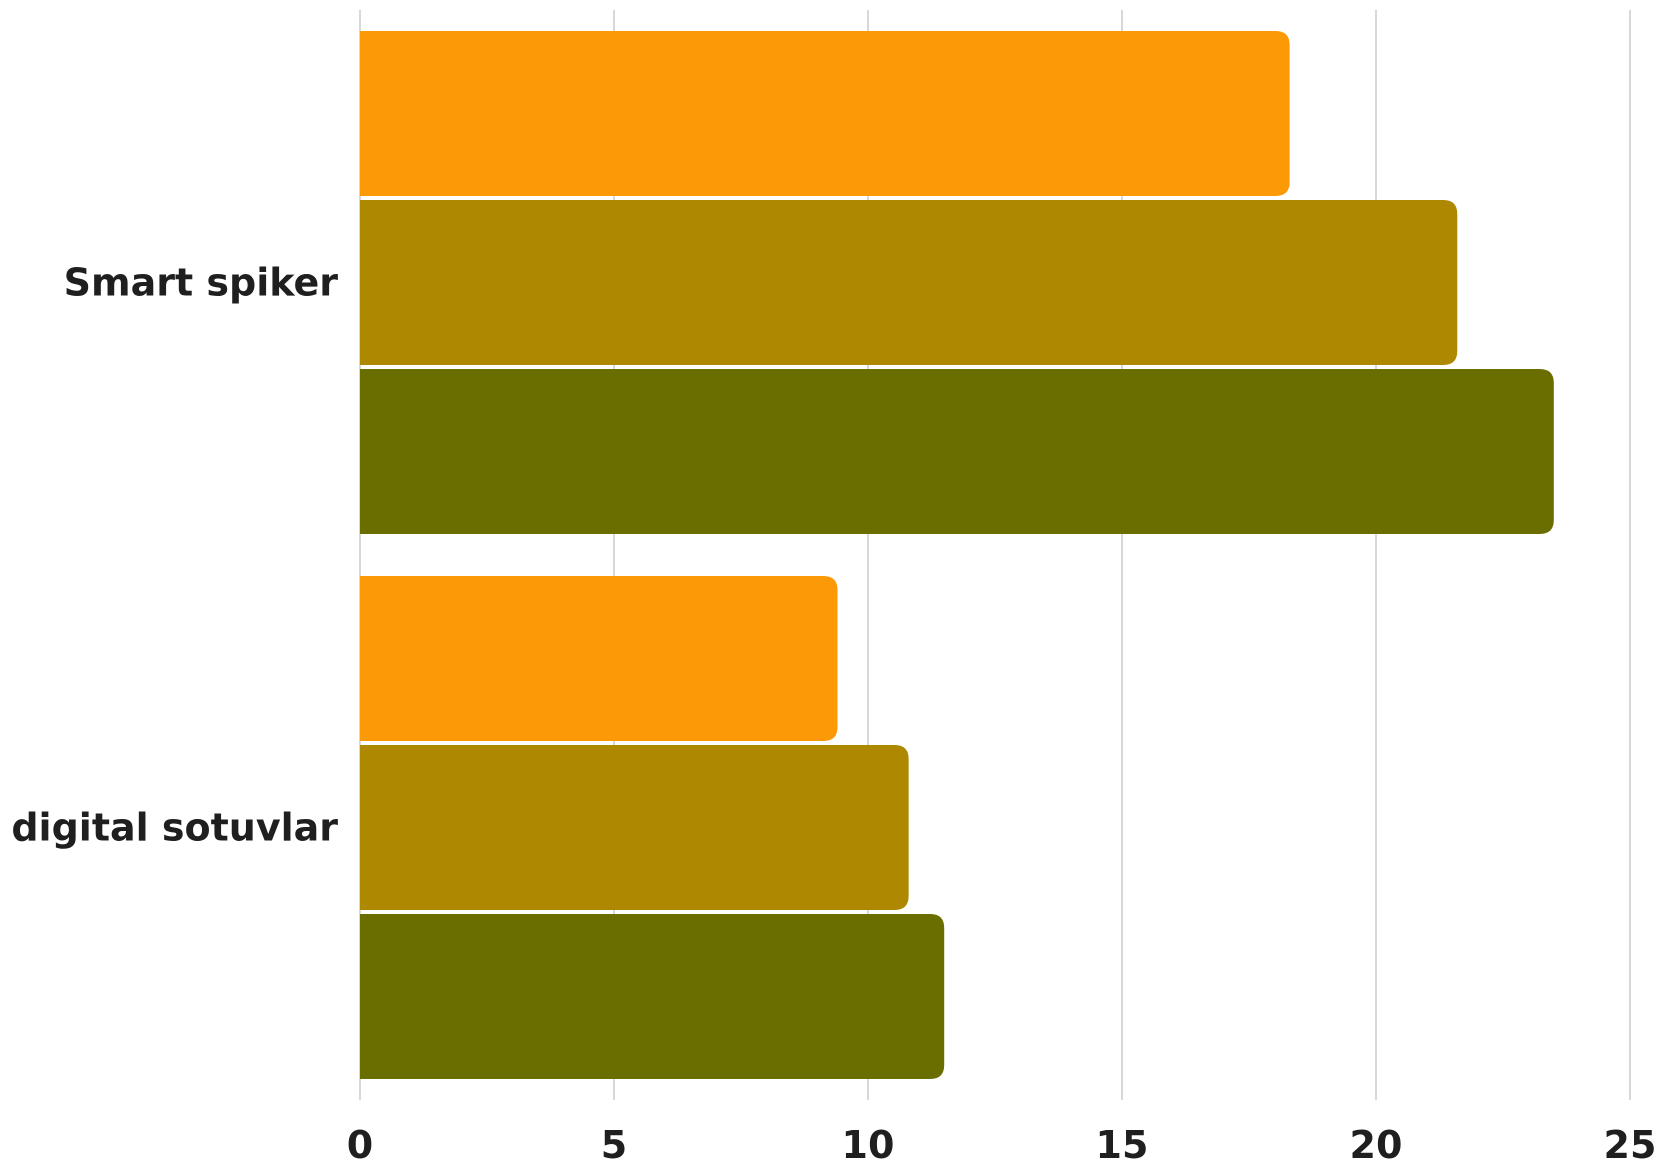  Describe the element at coordinates (868, 1142) in the screenshot. I see `x-tick-label: 10` at that location.